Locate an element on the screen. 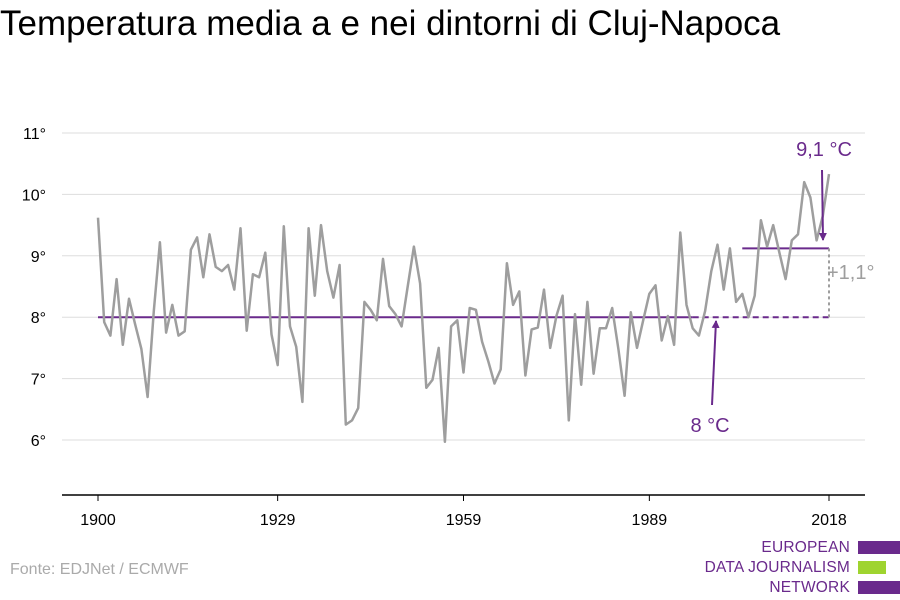 The height and width of the screenshot is (600, 900). y-tick-label: 8° is located at coordinates (38, 318).